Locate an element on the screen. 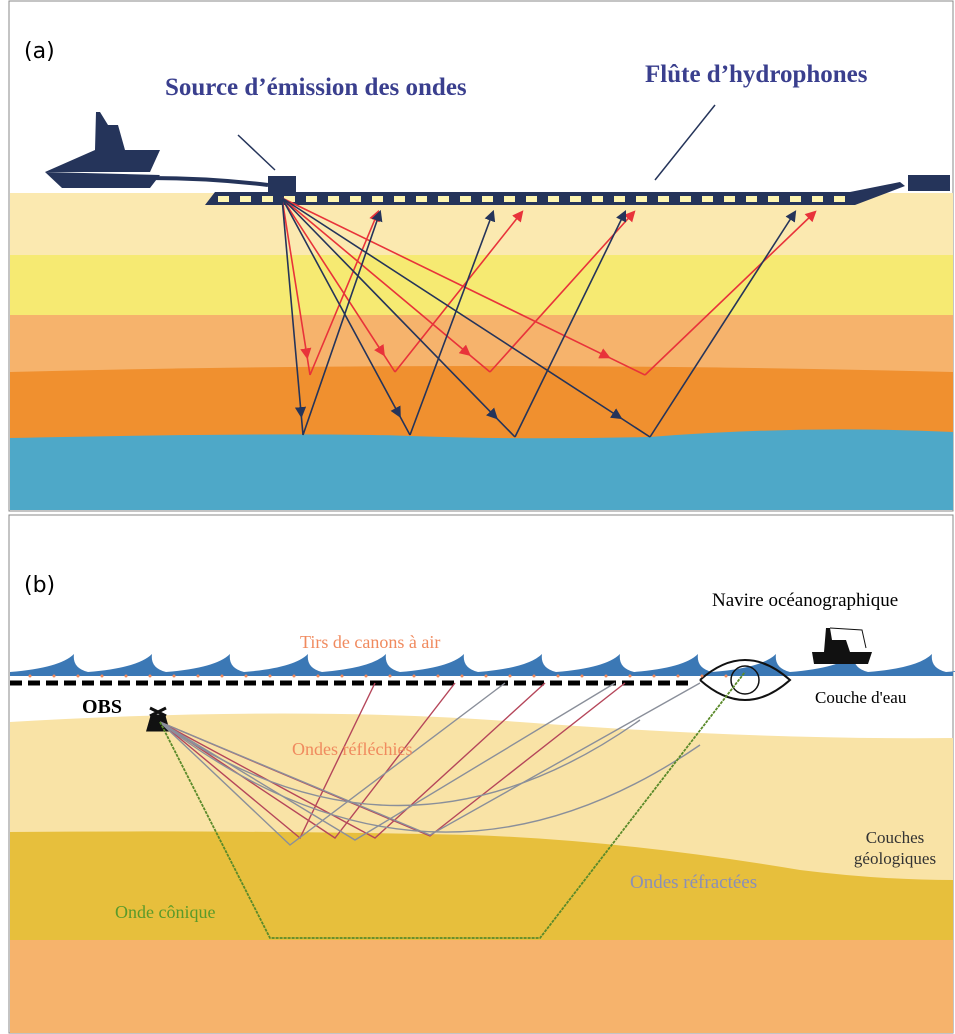  ship-label: Navire océanographique is located at coordinates (805, 600).